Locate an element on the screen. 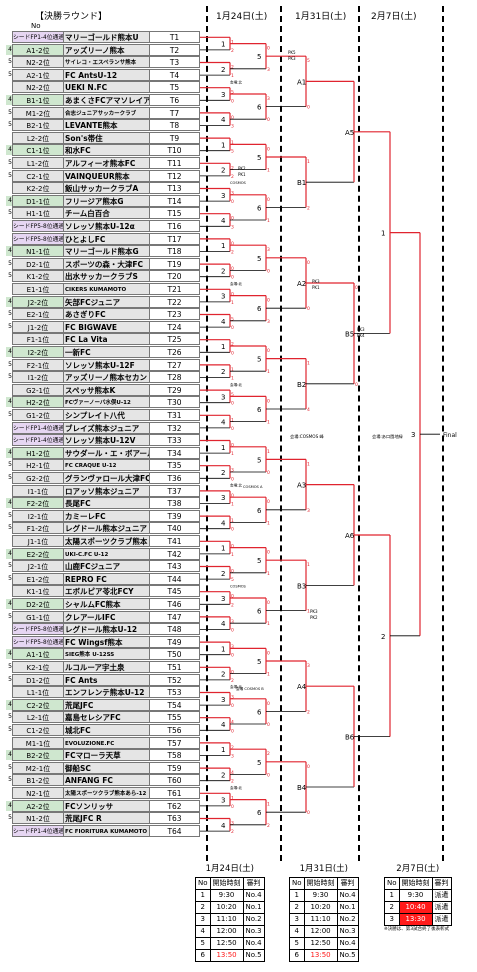 Image resolution: width=477 pixels, height=972 pixels. team-row: 5 B1-2位 ANFANG FC T60 is located at coordinates (129, 780).